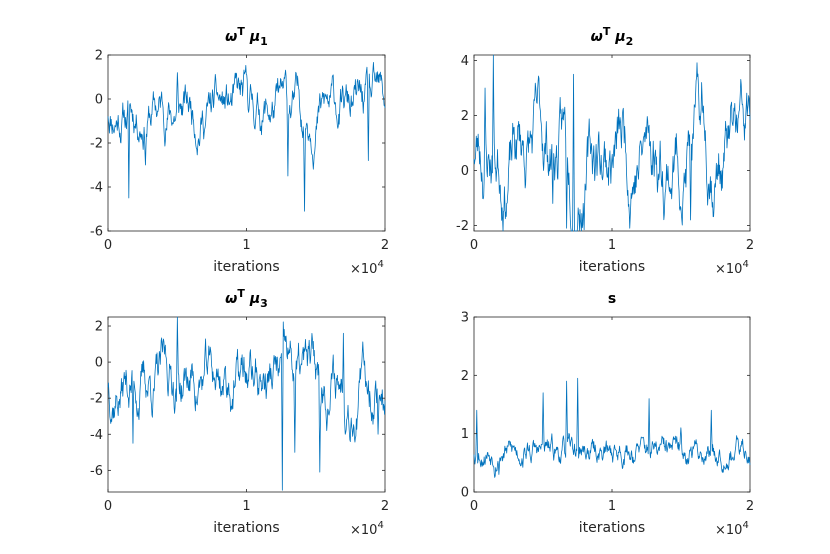  What do you see at coordinates (246, 298) in the screenshot?
I see `subplot-title: ωT μ3` at bounding box center [246, 298].